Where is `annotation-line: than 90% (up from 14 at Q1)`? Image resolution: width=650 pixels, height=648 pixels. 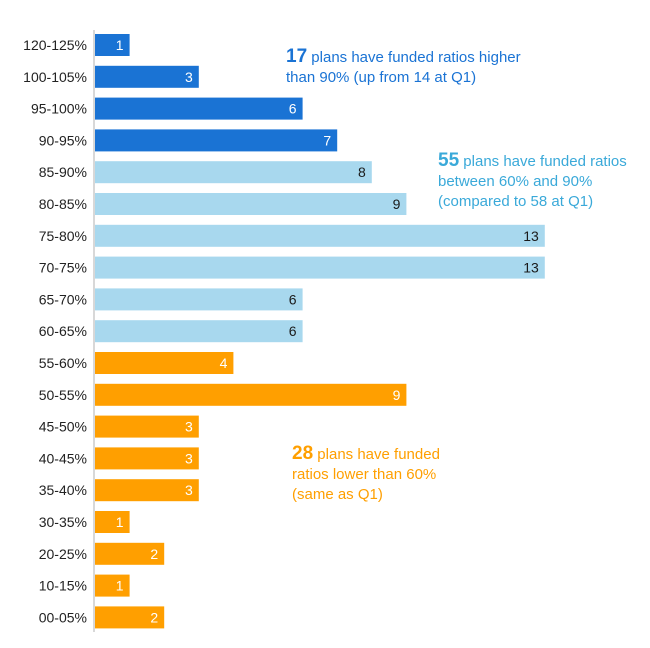 annotation-line: than 90% (up from 14 at Q1) is located at coordinates (381, 77).